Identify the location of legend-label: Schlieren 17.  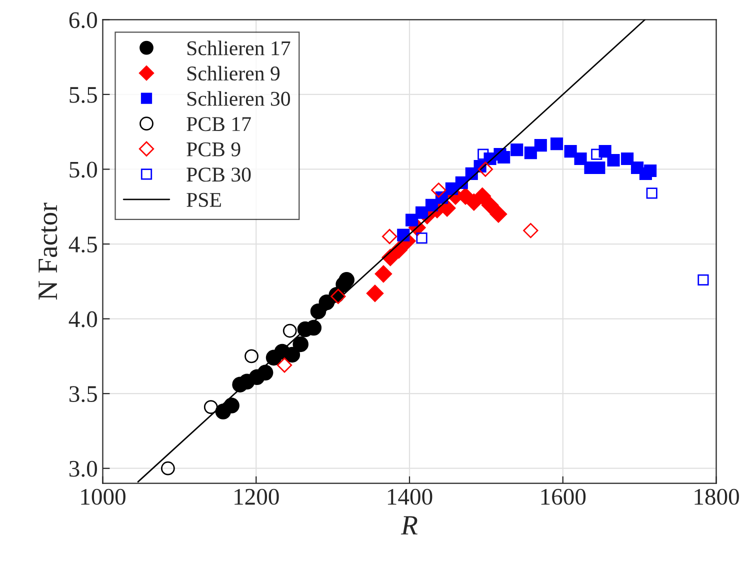
(238, 48).